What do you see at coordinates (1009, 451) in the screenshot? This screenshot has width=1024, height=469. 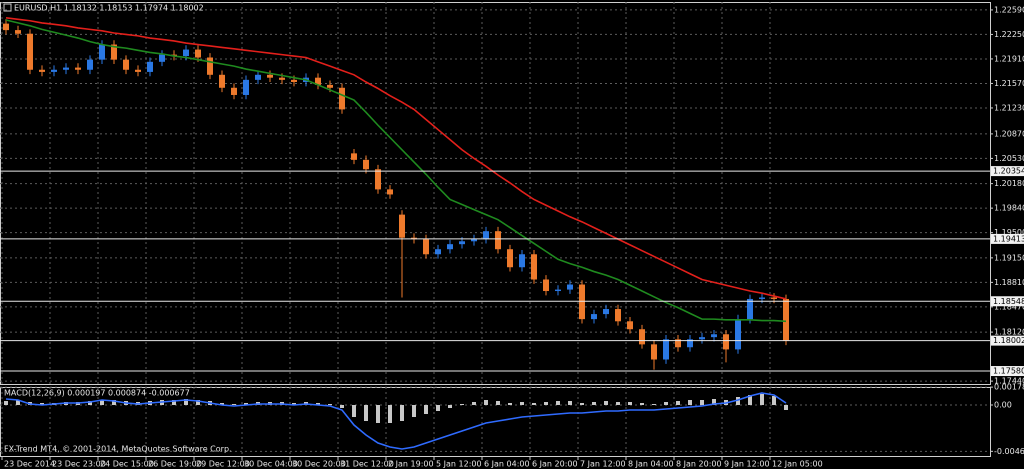 I see `y-tick-label: -0.004633` at bounding box center [1009, 451].